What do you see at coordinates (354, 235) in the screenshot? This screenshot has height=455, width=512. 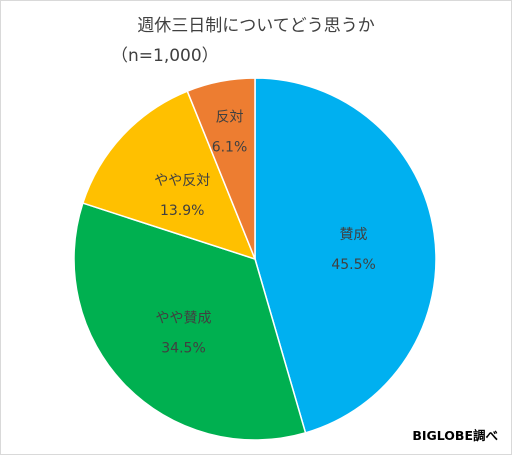 I see `slice-label-1: 賛成` at bounding box center [354, 235].